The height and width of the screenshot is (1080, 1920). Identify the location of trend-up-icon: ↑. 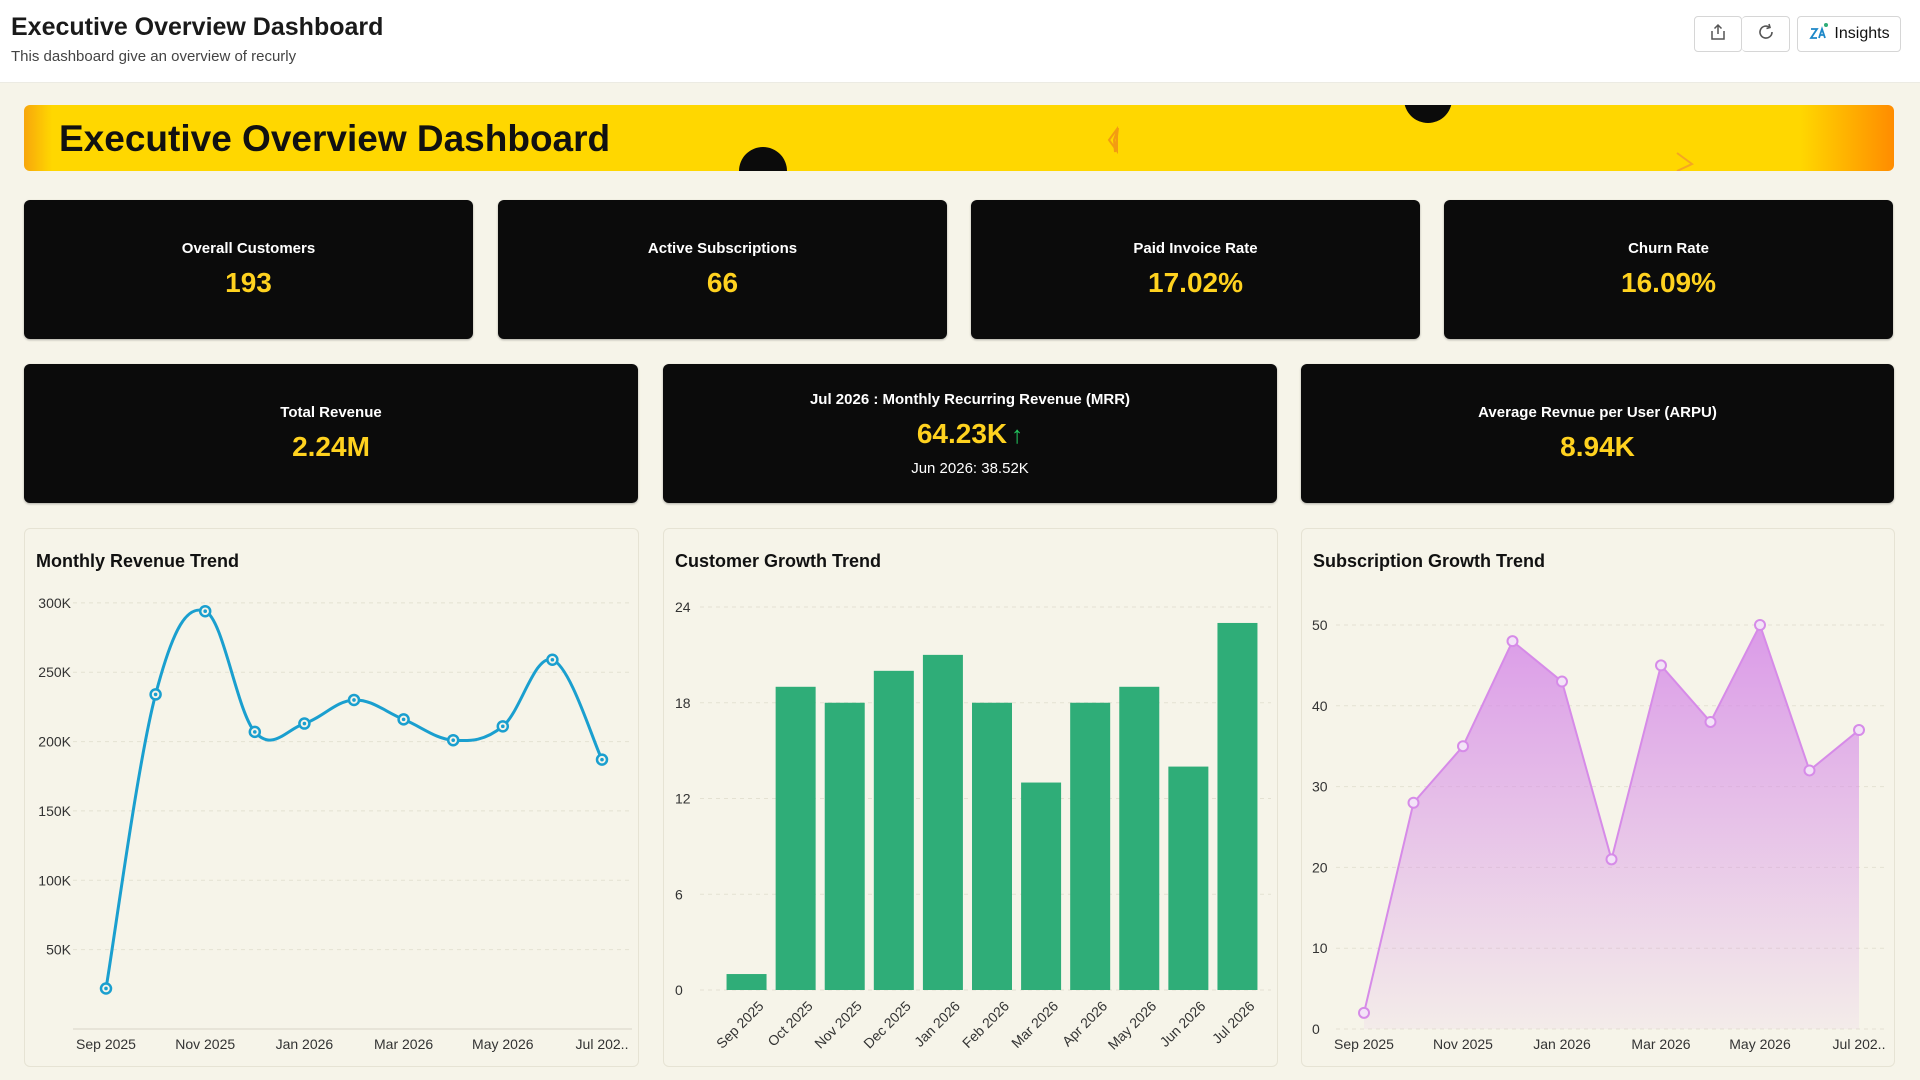
(1017, 435).